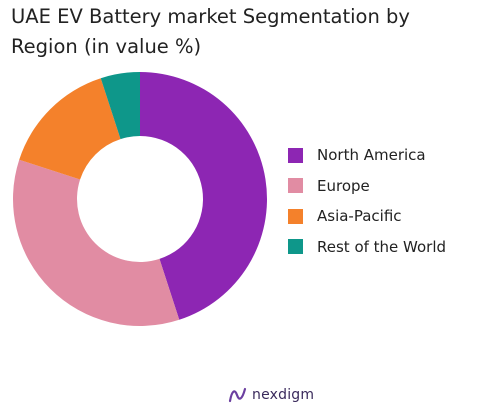 The height and width of the screenshot is (411, 502). I want to click on legend-swatch-north-america, so click(295, 155).